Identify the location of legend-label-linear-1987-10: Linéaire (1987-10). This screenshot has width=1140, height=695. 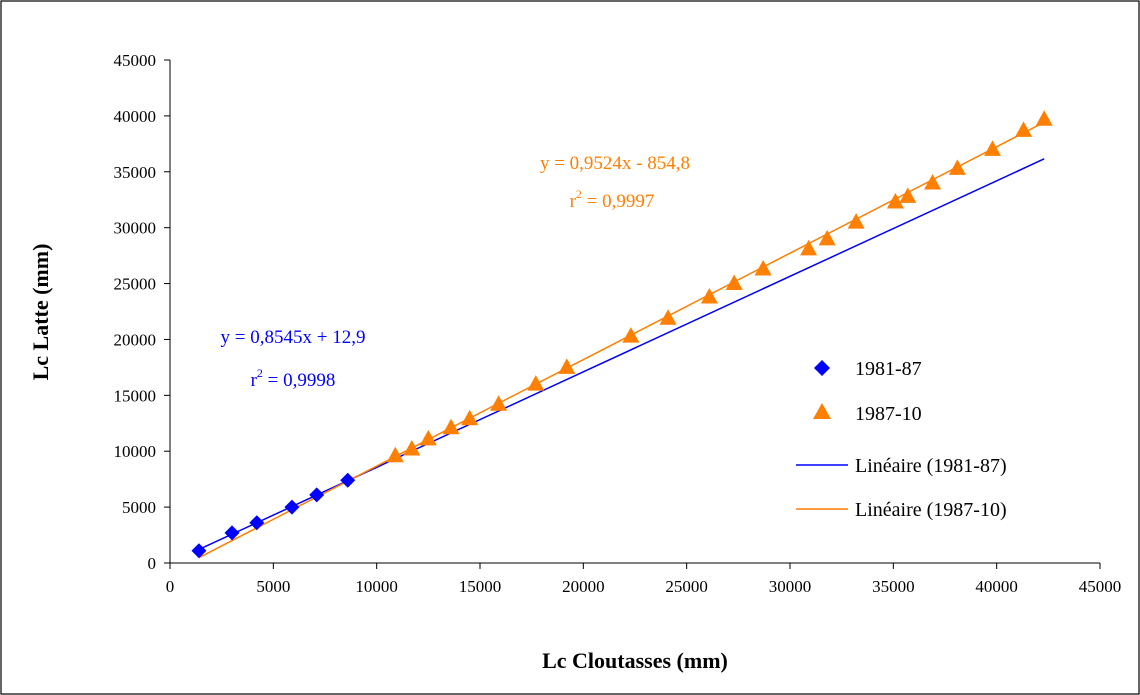
(931, 510).